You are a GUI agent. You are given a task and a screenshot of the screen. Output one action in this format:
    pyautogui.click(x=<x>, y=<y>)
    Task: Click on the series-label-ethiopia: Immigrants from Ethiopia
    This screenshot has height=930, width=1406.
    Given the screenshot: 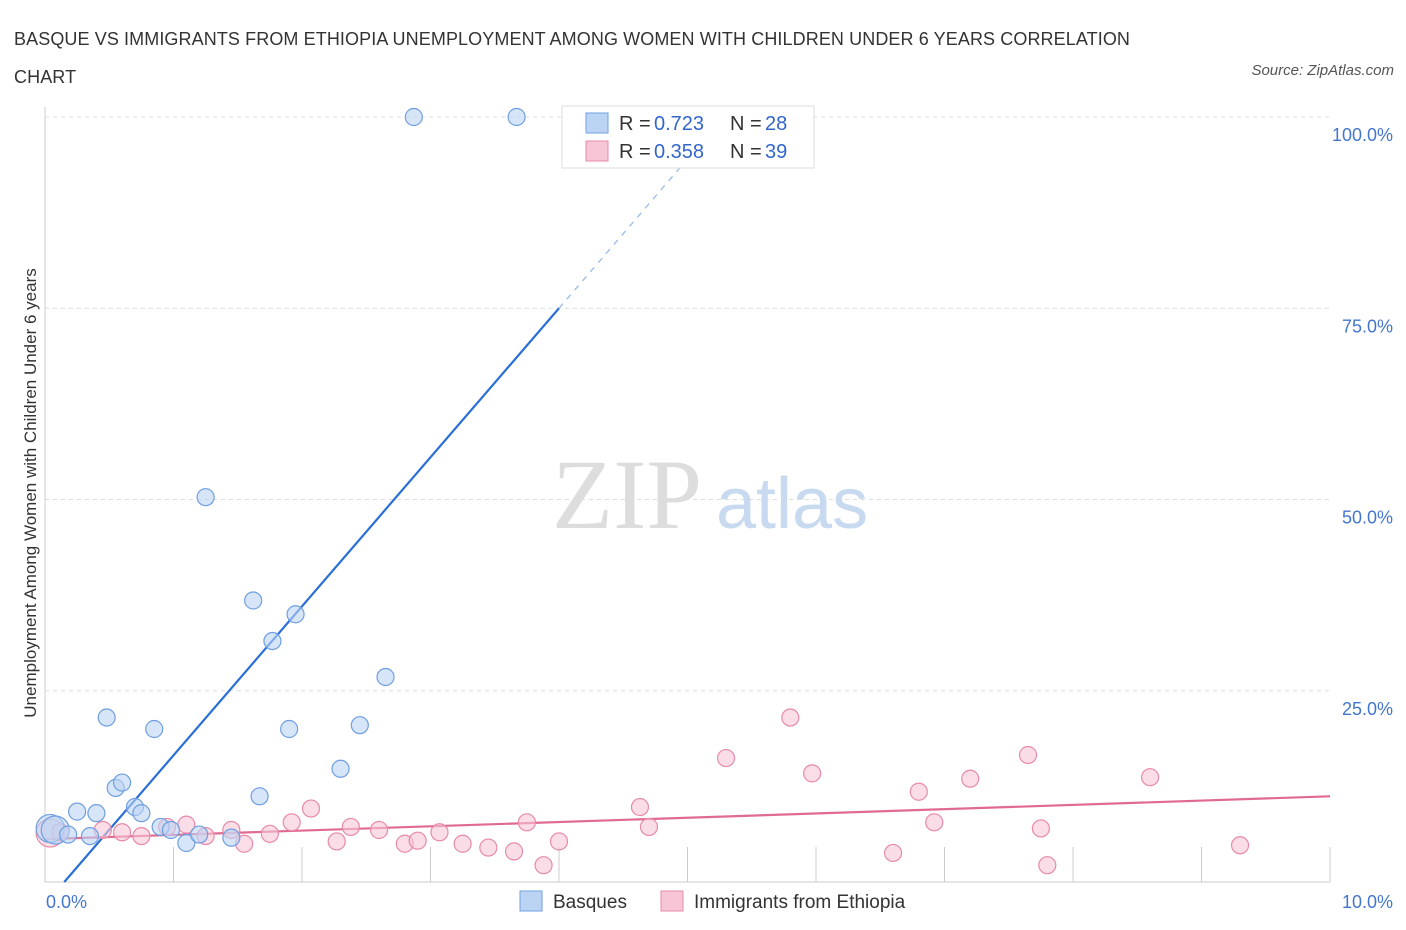 What is the action you would take?
    pyautogui.click(x=800, y=902)
    